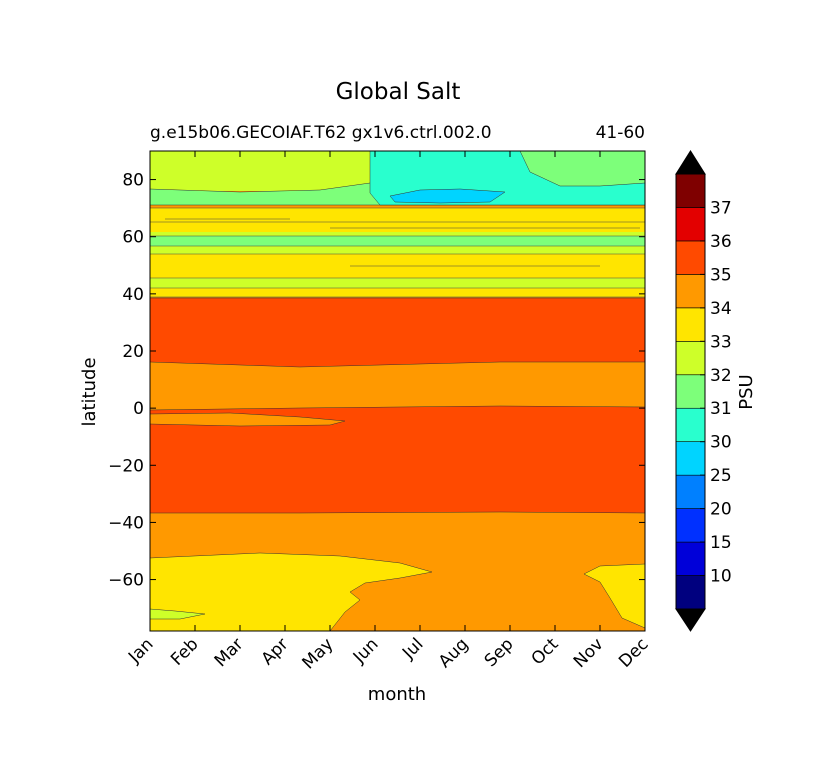 The width and height of the screenshot is (838, 783). Describe the element at coordinates (412, 648) in the screenshot. I see `x-tick-label: Jul` at that location.